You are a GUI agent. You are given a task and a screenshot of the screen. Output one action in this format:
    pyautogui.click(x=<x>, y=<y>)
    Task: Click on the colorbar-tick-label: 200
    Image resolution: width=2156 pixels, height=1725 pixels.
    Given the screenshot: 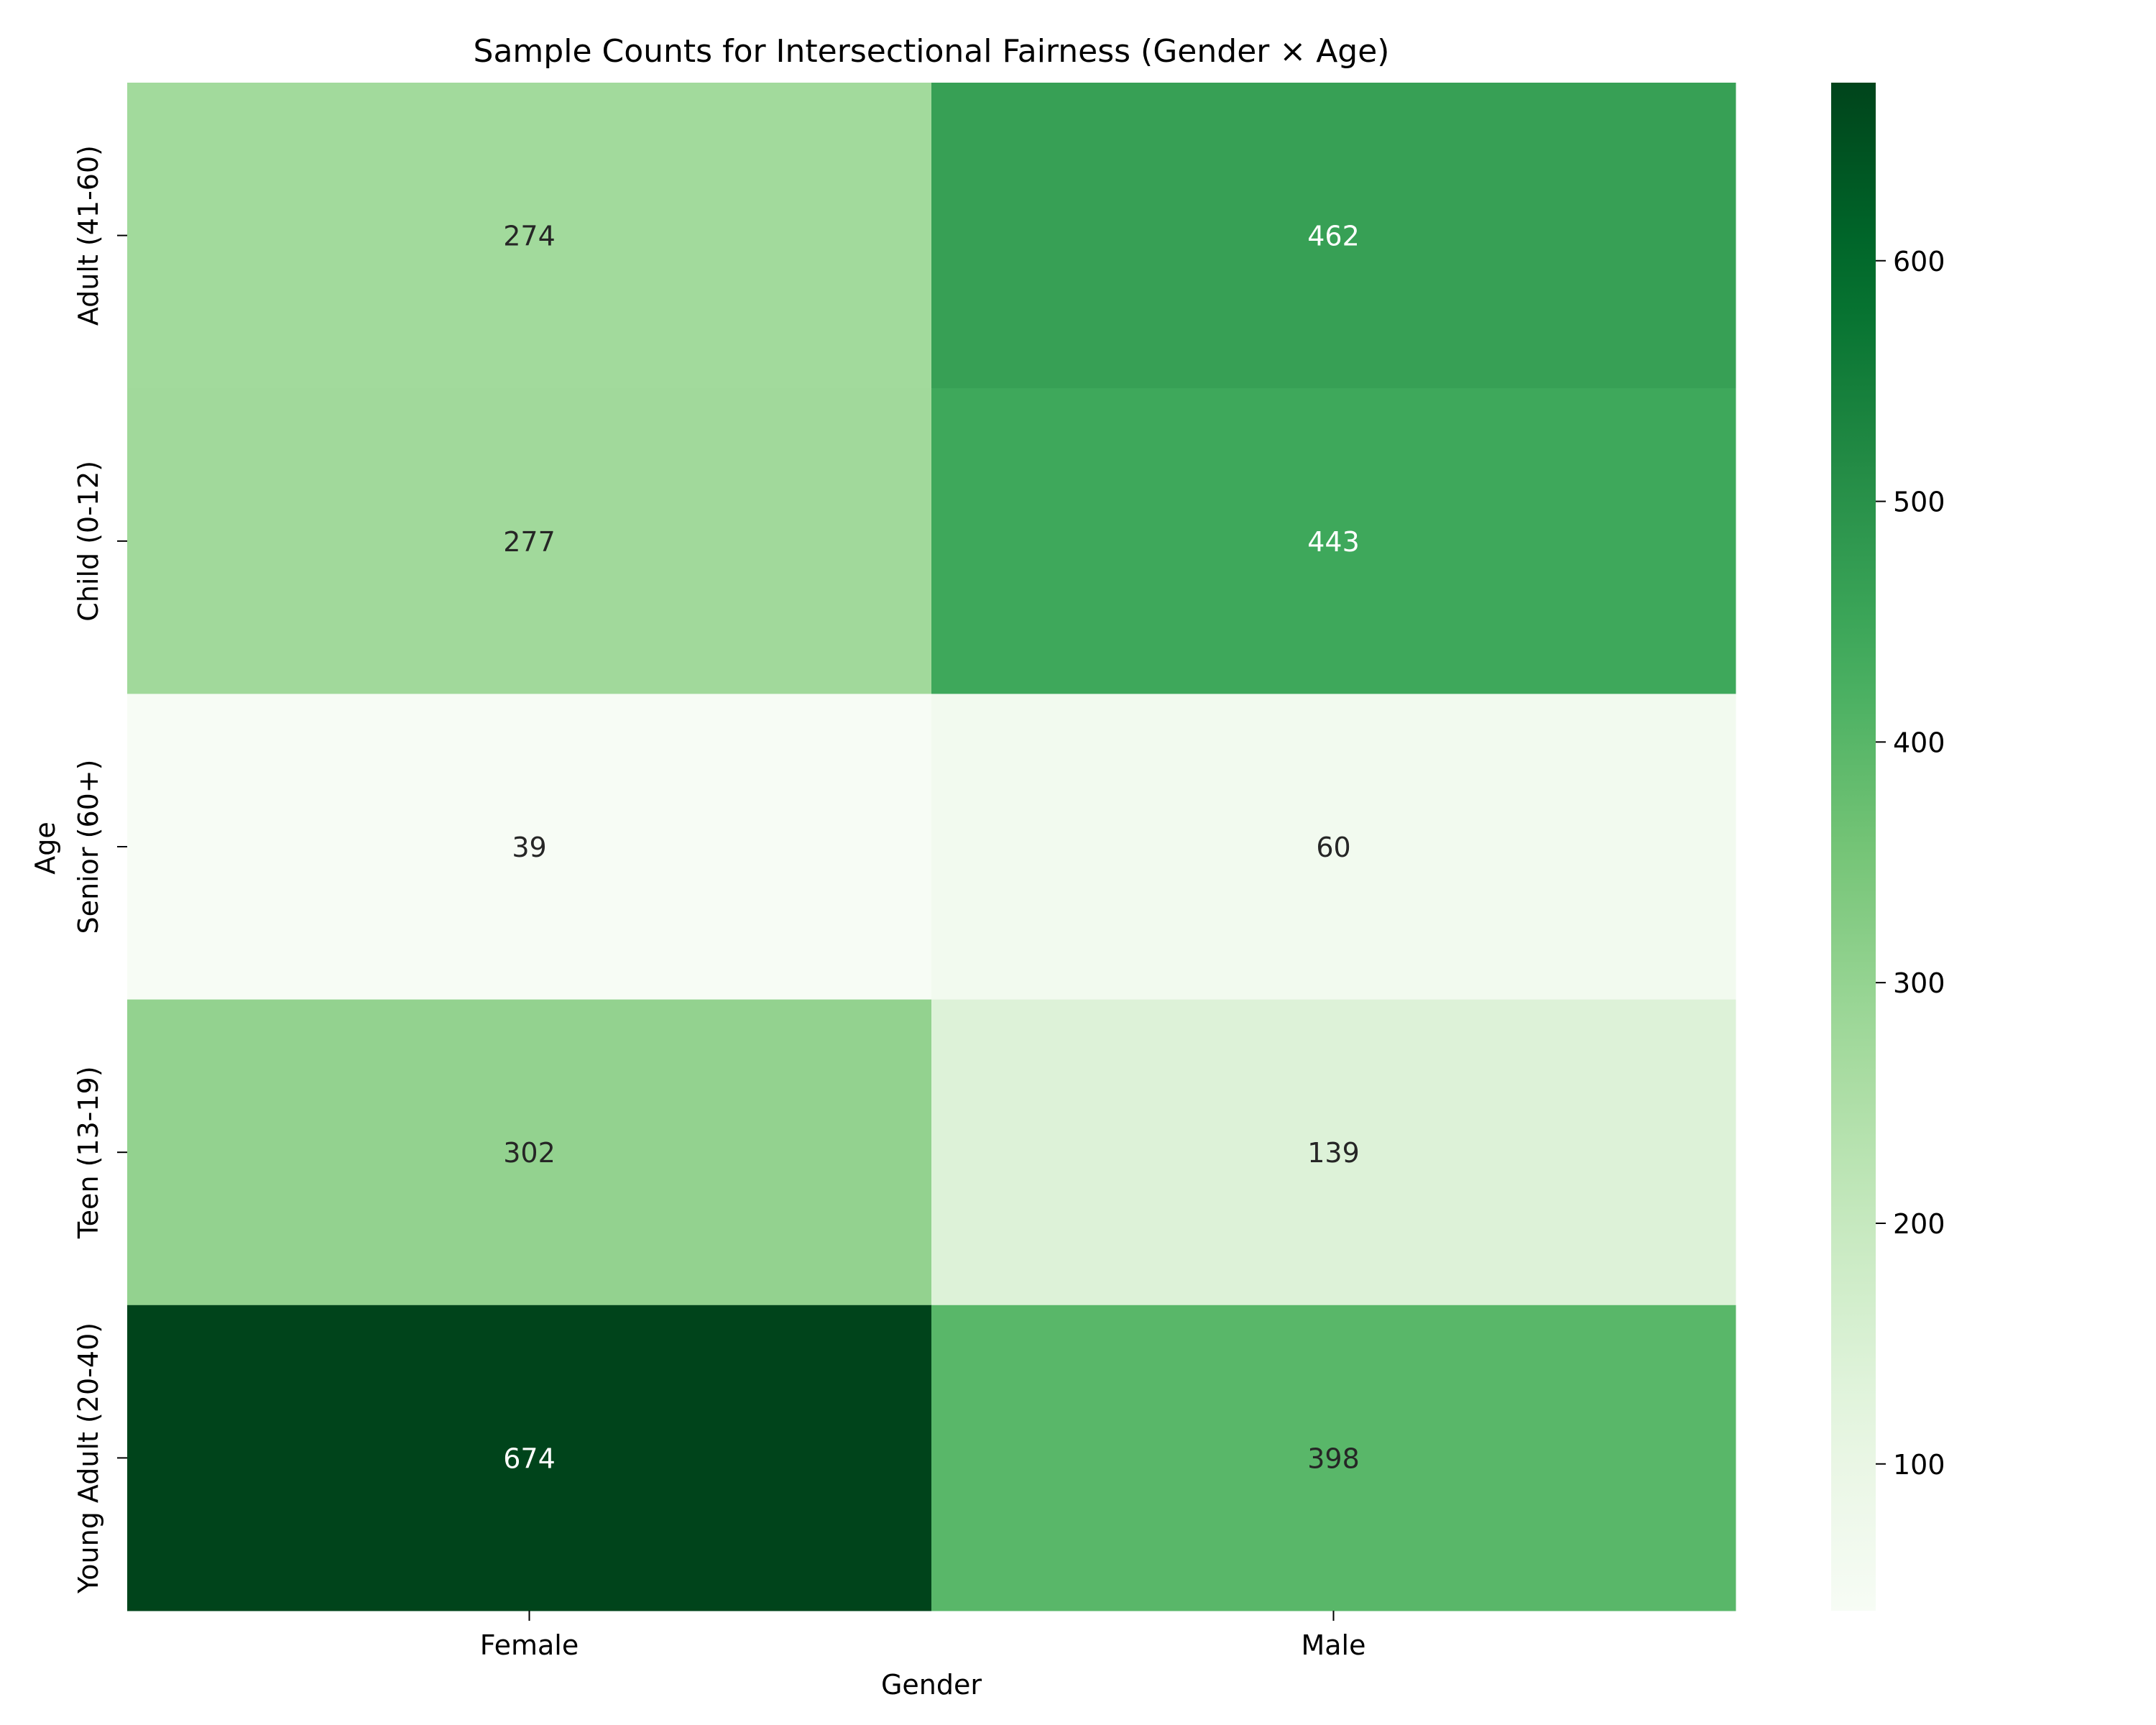 What is the action you would take?
    pyautogui.click(x=1919, y=1224)
    